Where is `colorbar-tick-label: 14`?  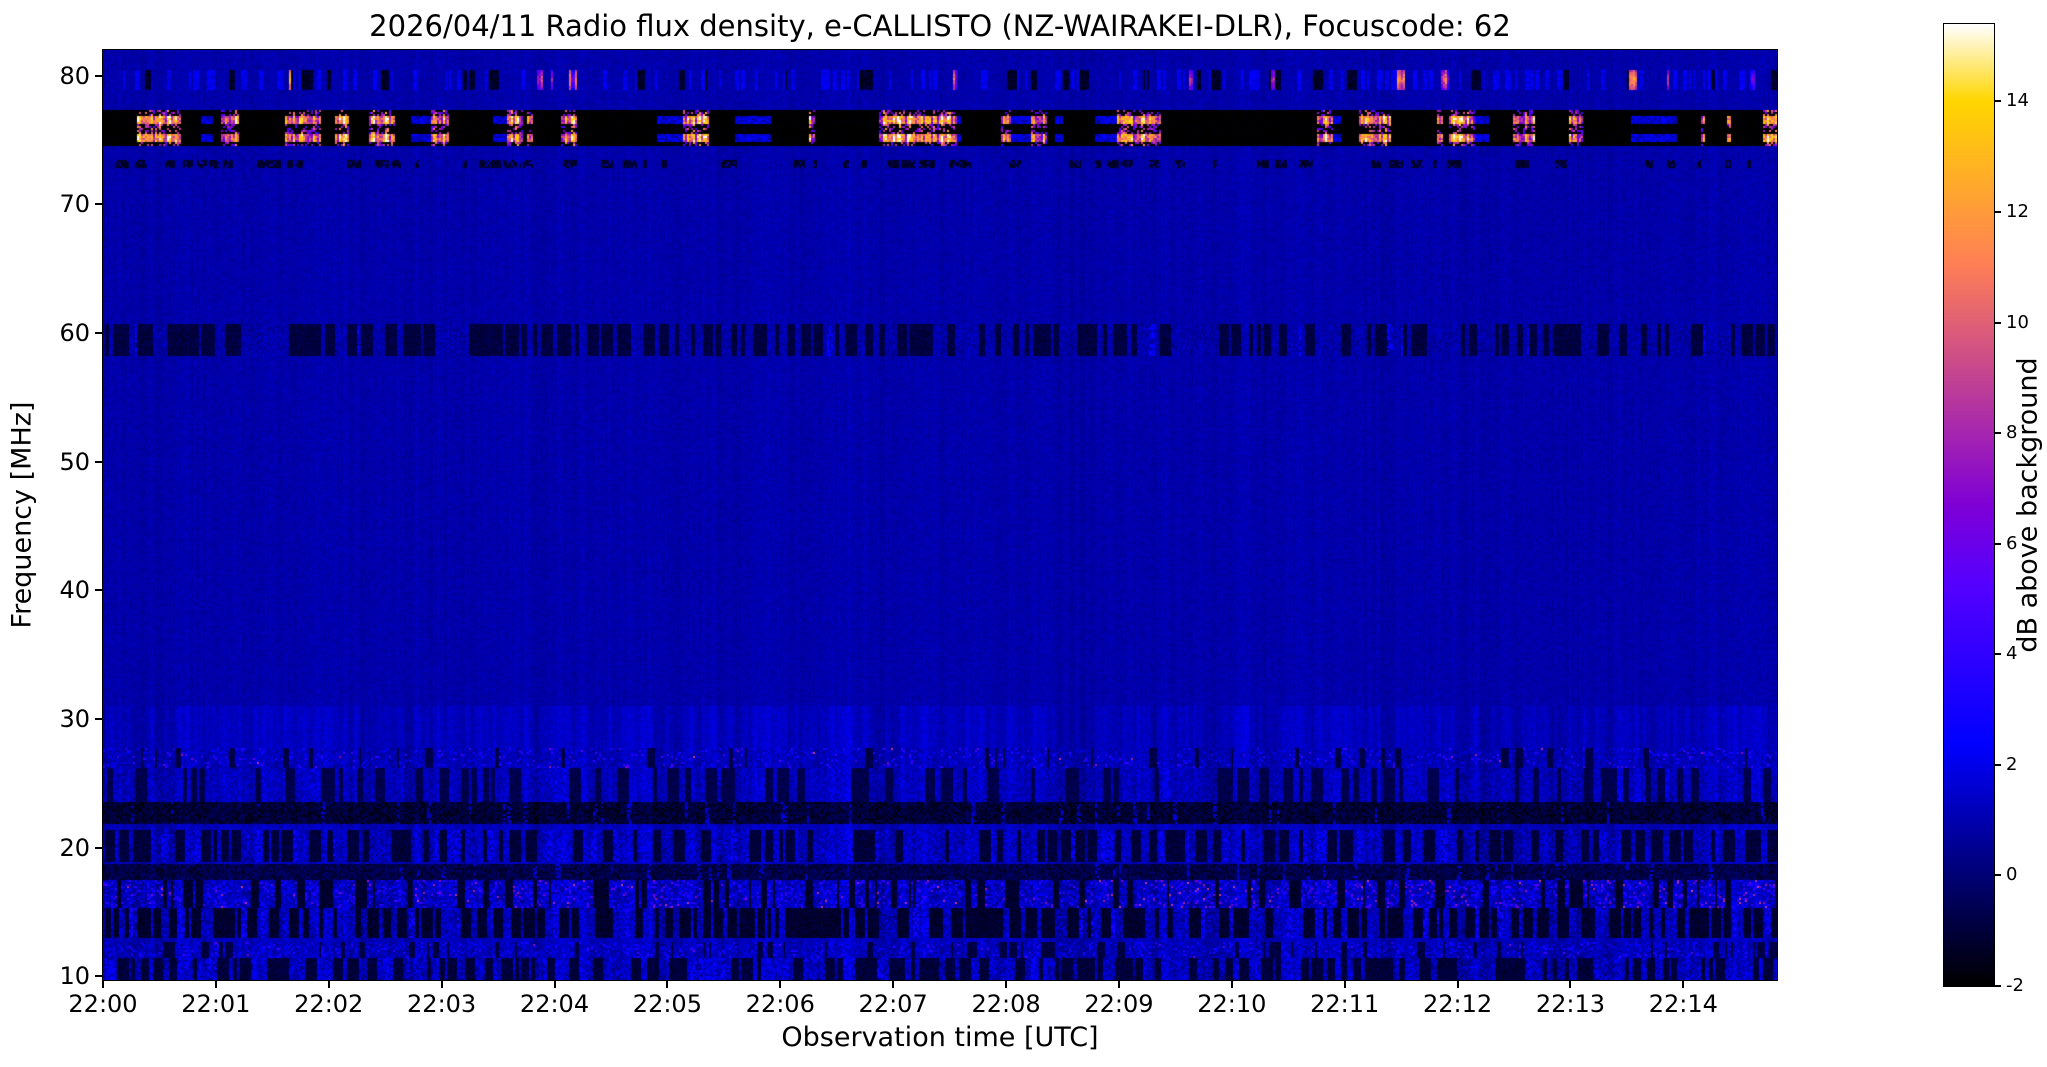 colorbar-tick-label: 14 is located at coordinates (2017, 101).